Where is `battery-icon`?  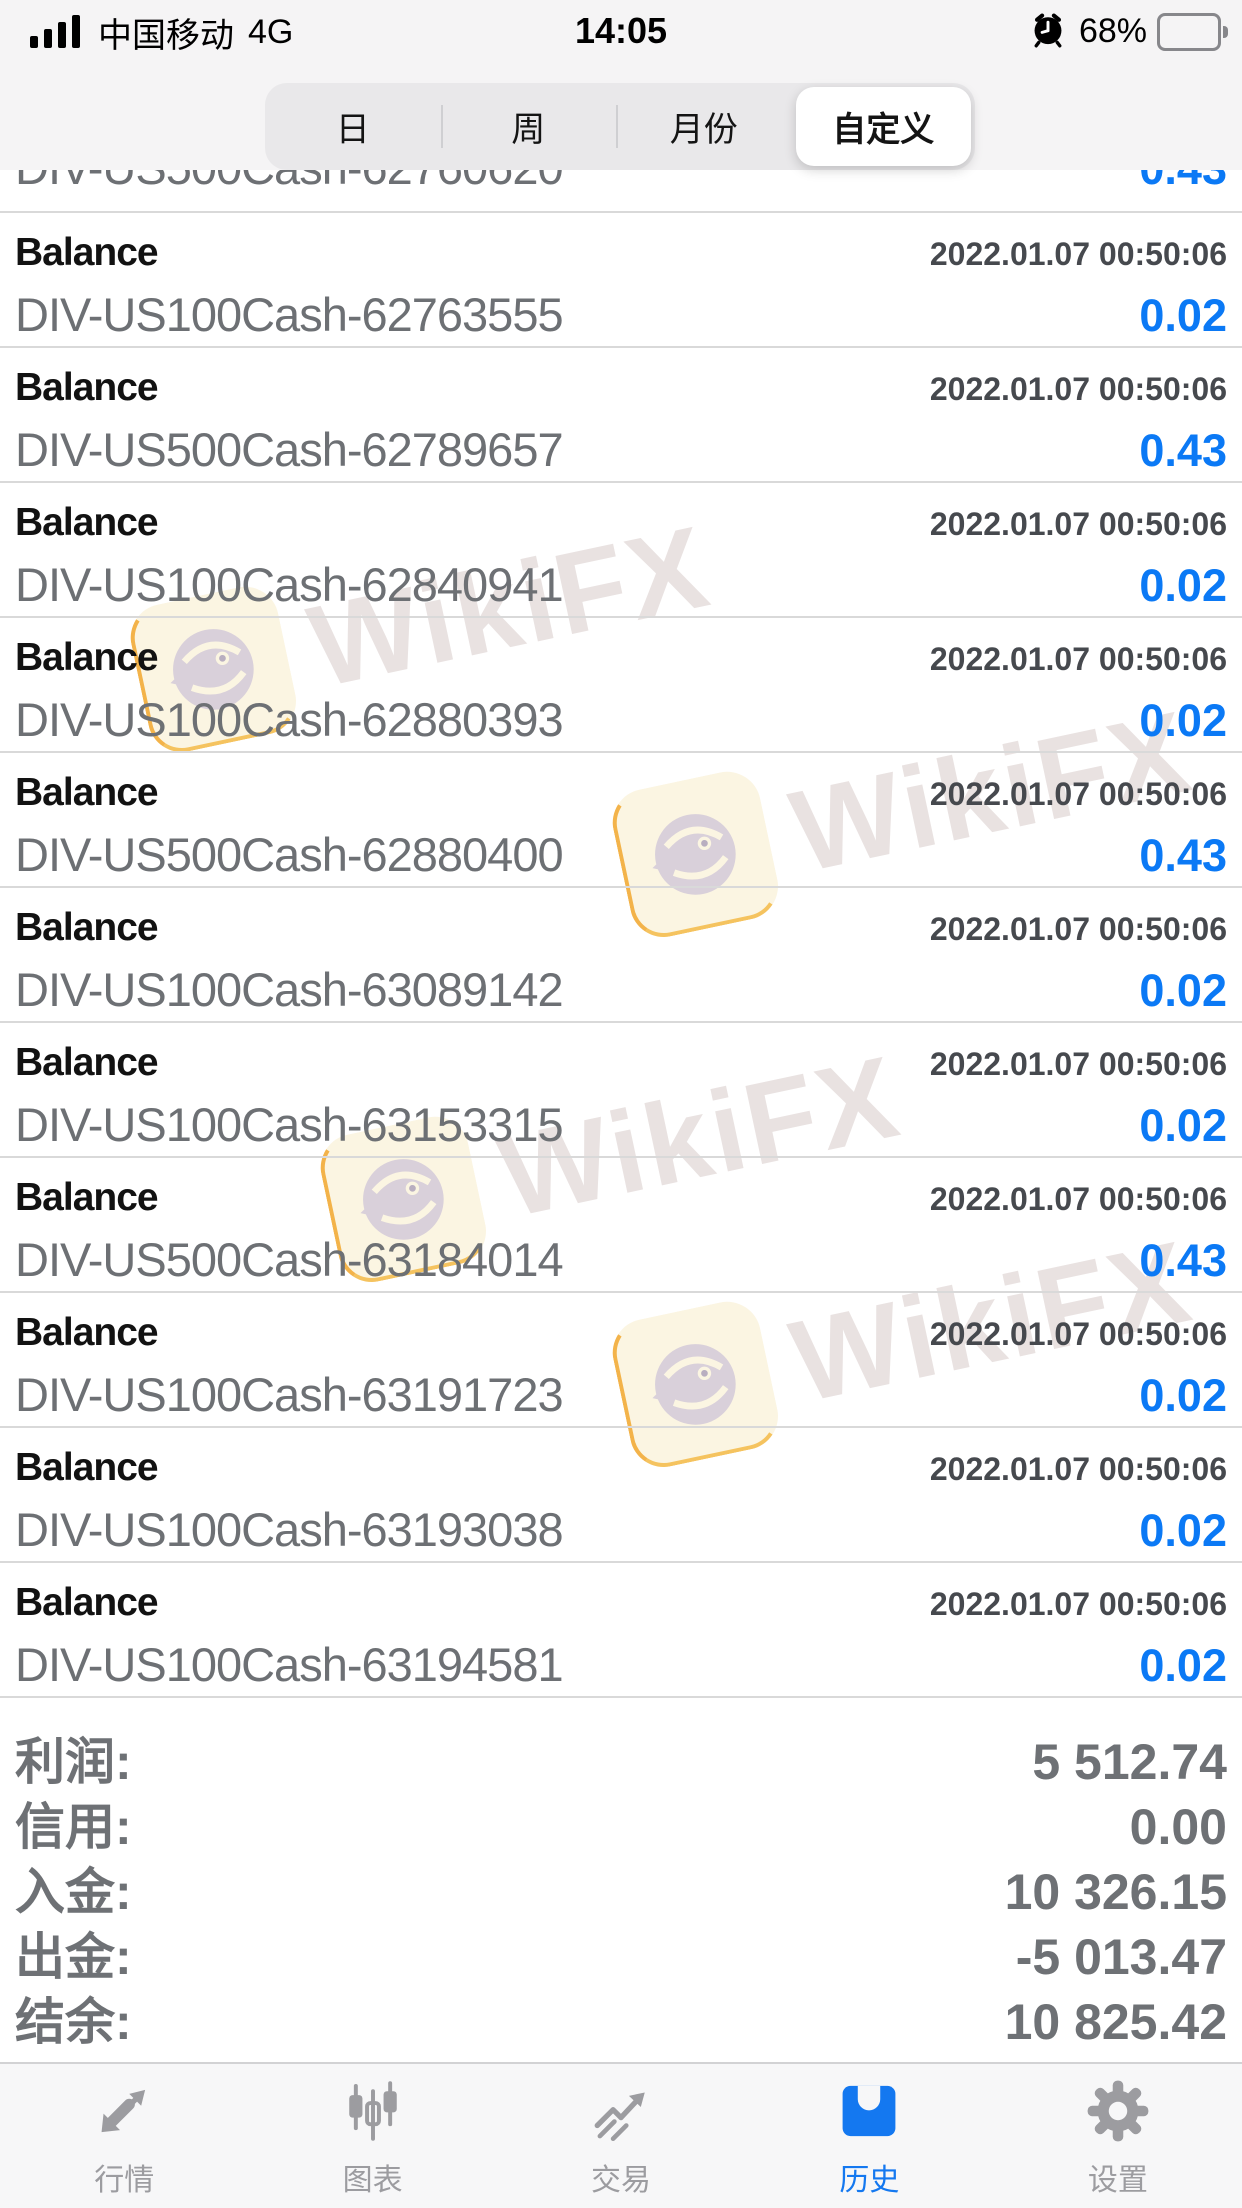
battery-icon is located at coordinates (1192, 31).